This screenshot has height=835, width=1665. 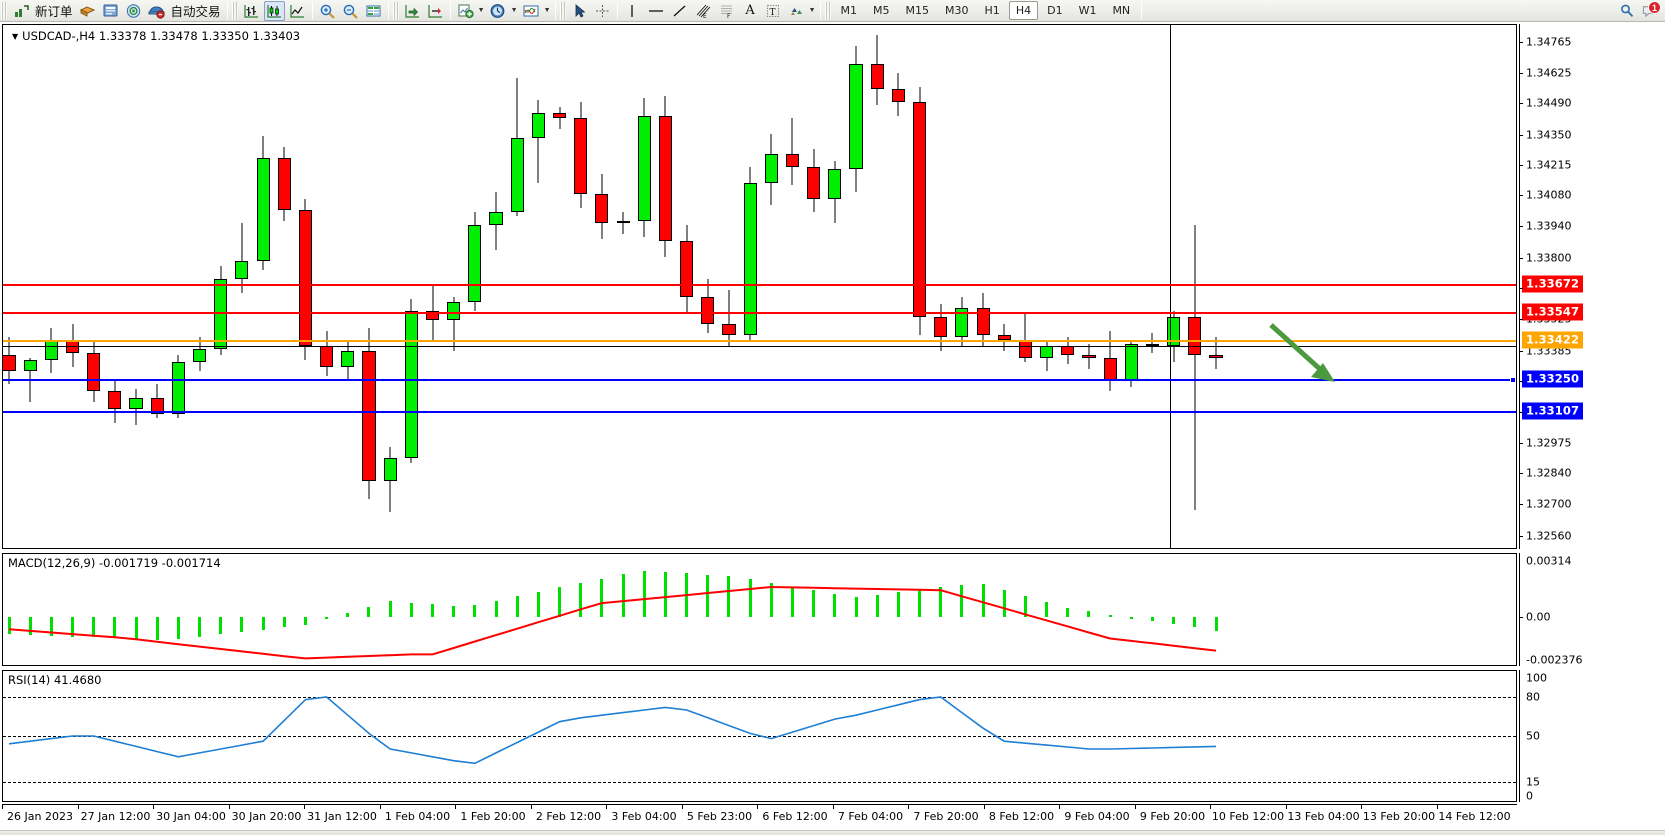 I want to click on vertical-line-icon, so click(x=632, y=10).